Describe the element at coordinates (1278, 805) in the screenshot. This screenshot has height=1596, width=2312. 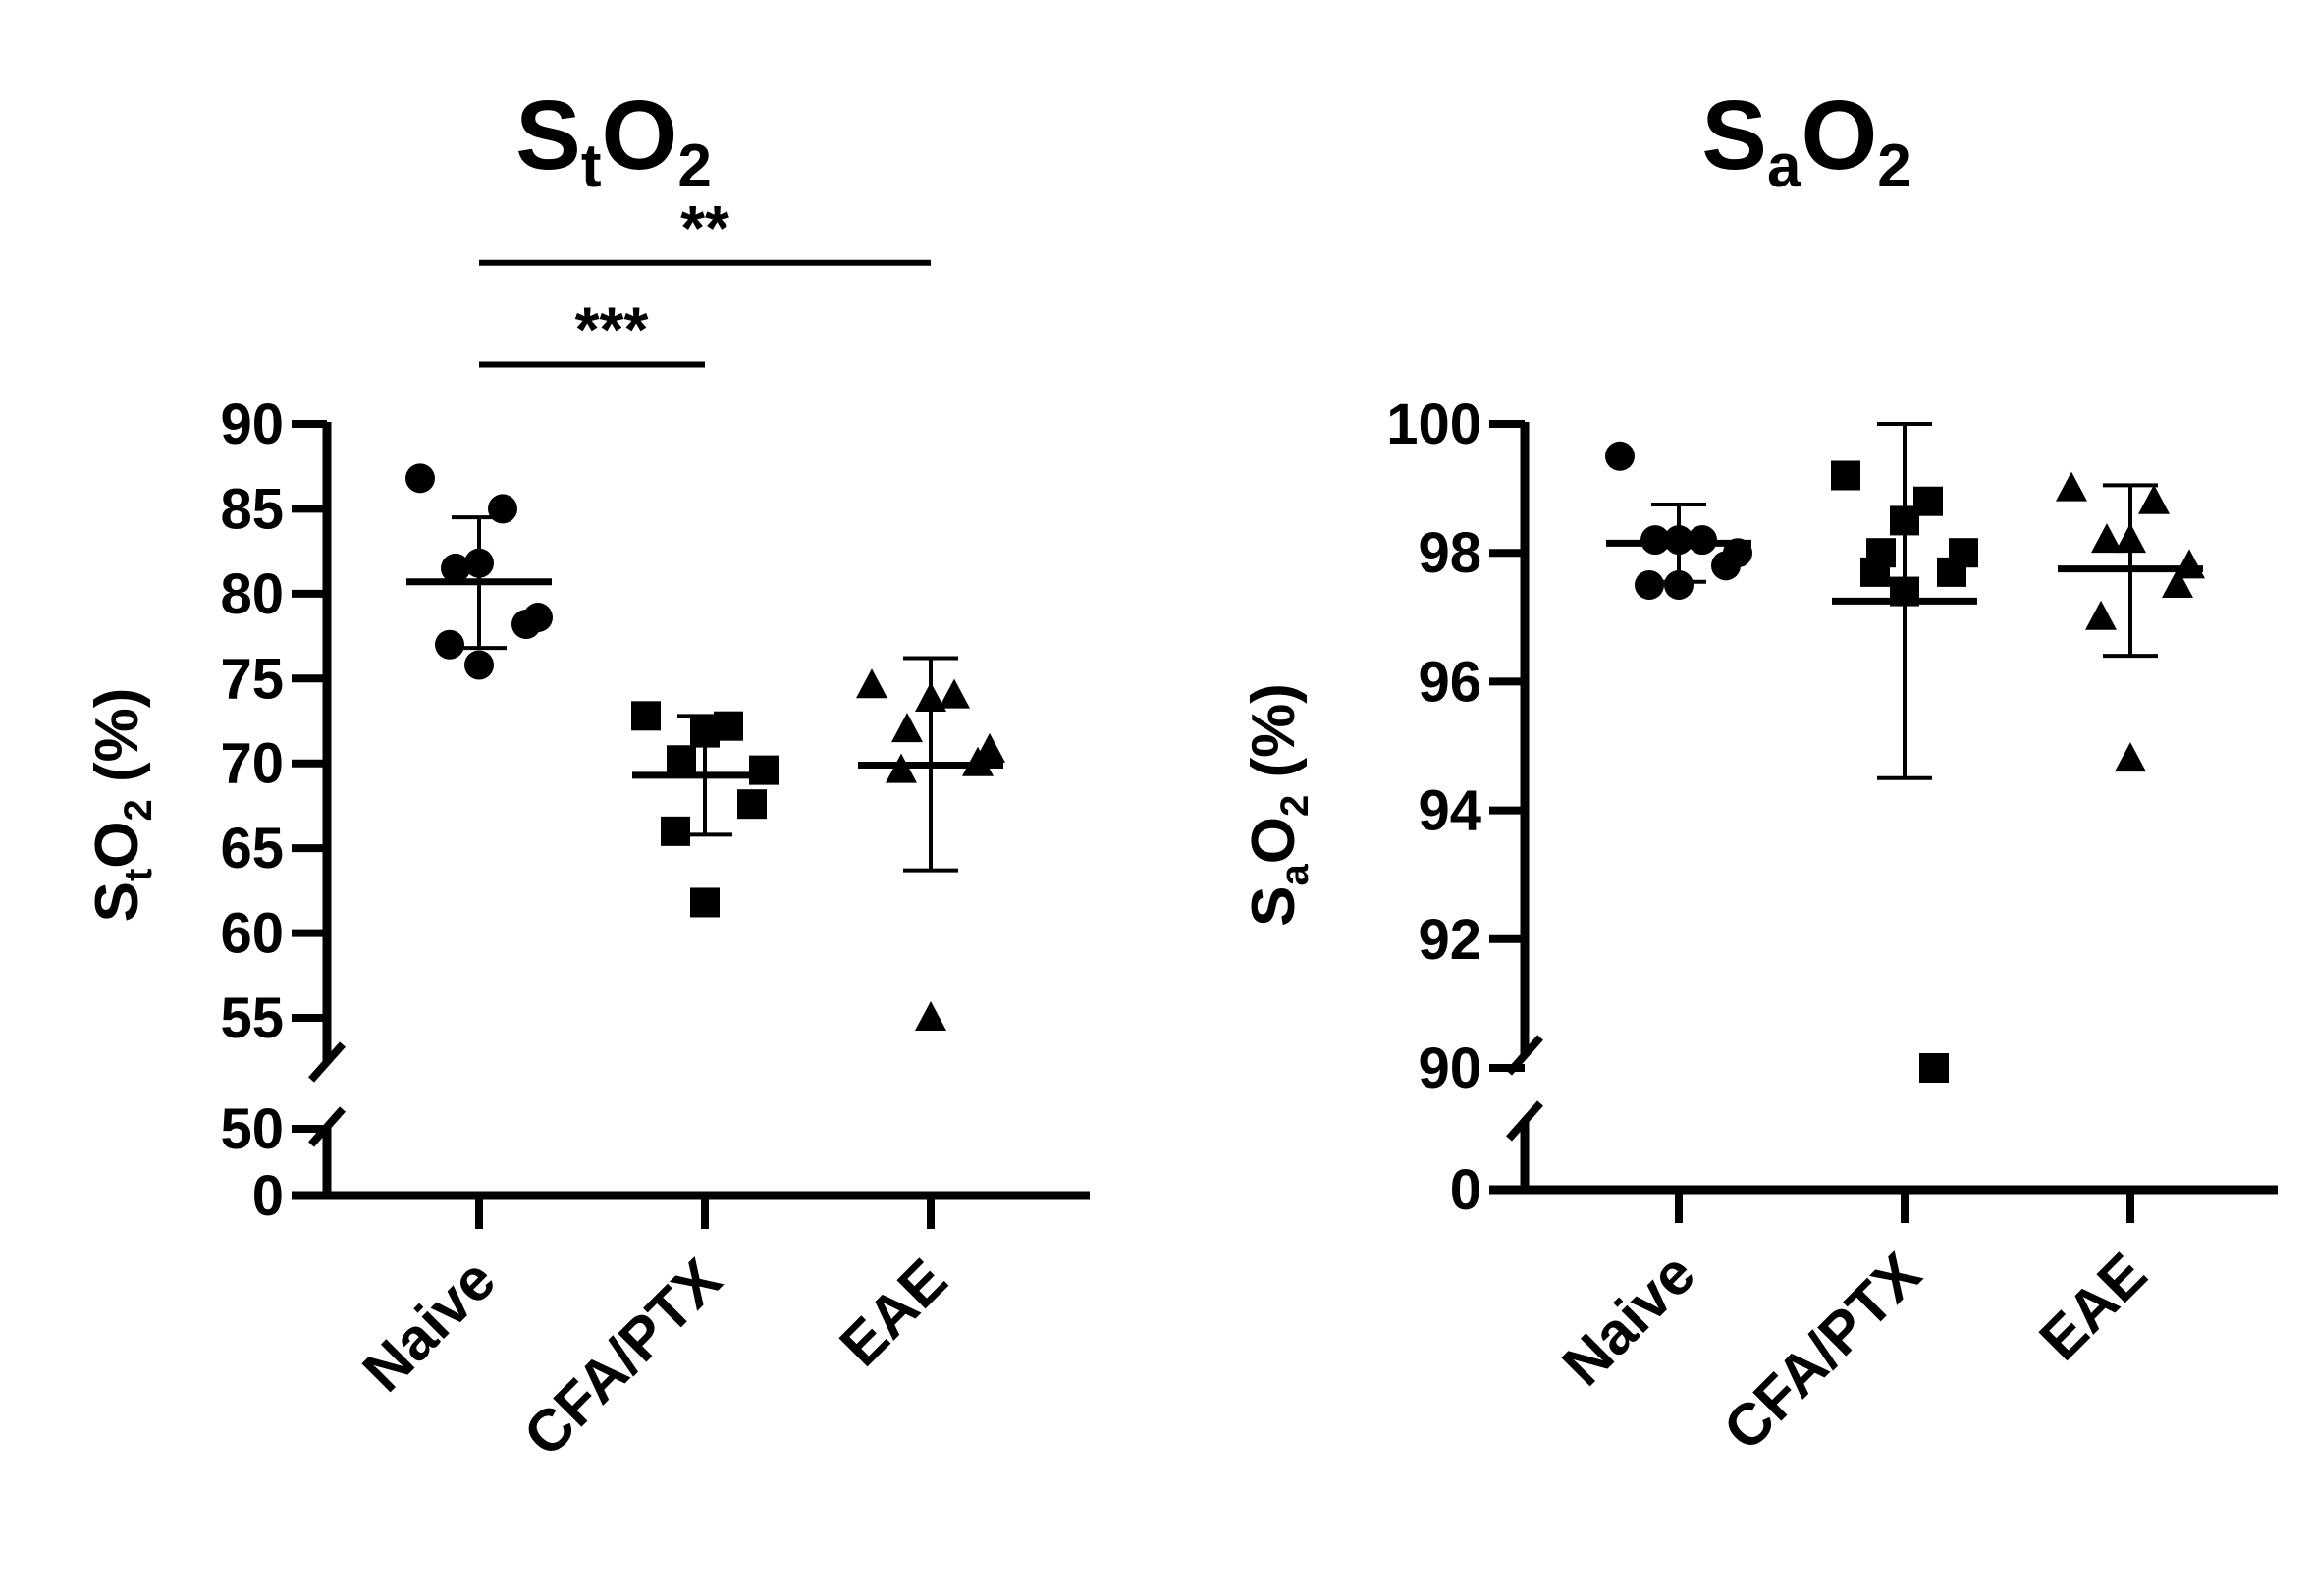
I see `y-axis-label: SaO2 (%)` at that location.